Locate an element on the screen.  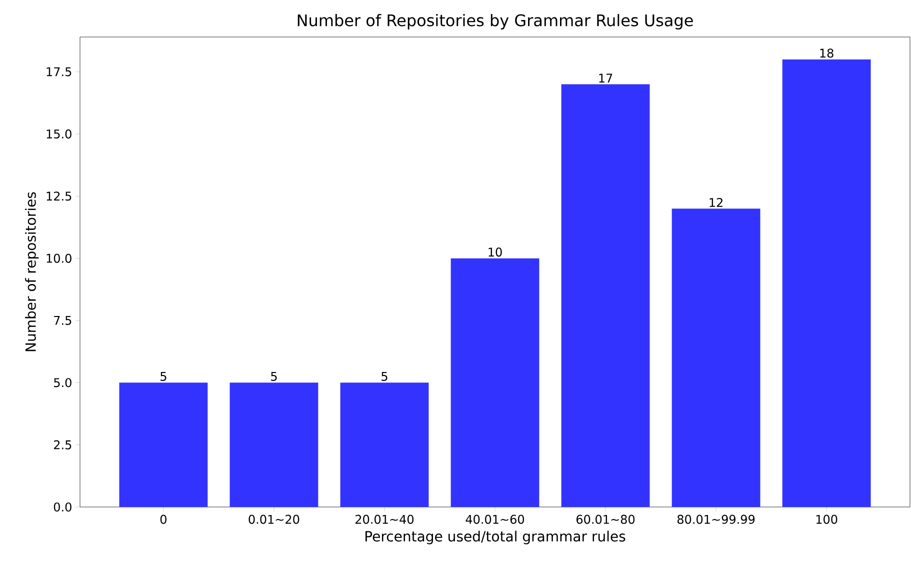
data-label: 17 is located at coordinates (605, 78).